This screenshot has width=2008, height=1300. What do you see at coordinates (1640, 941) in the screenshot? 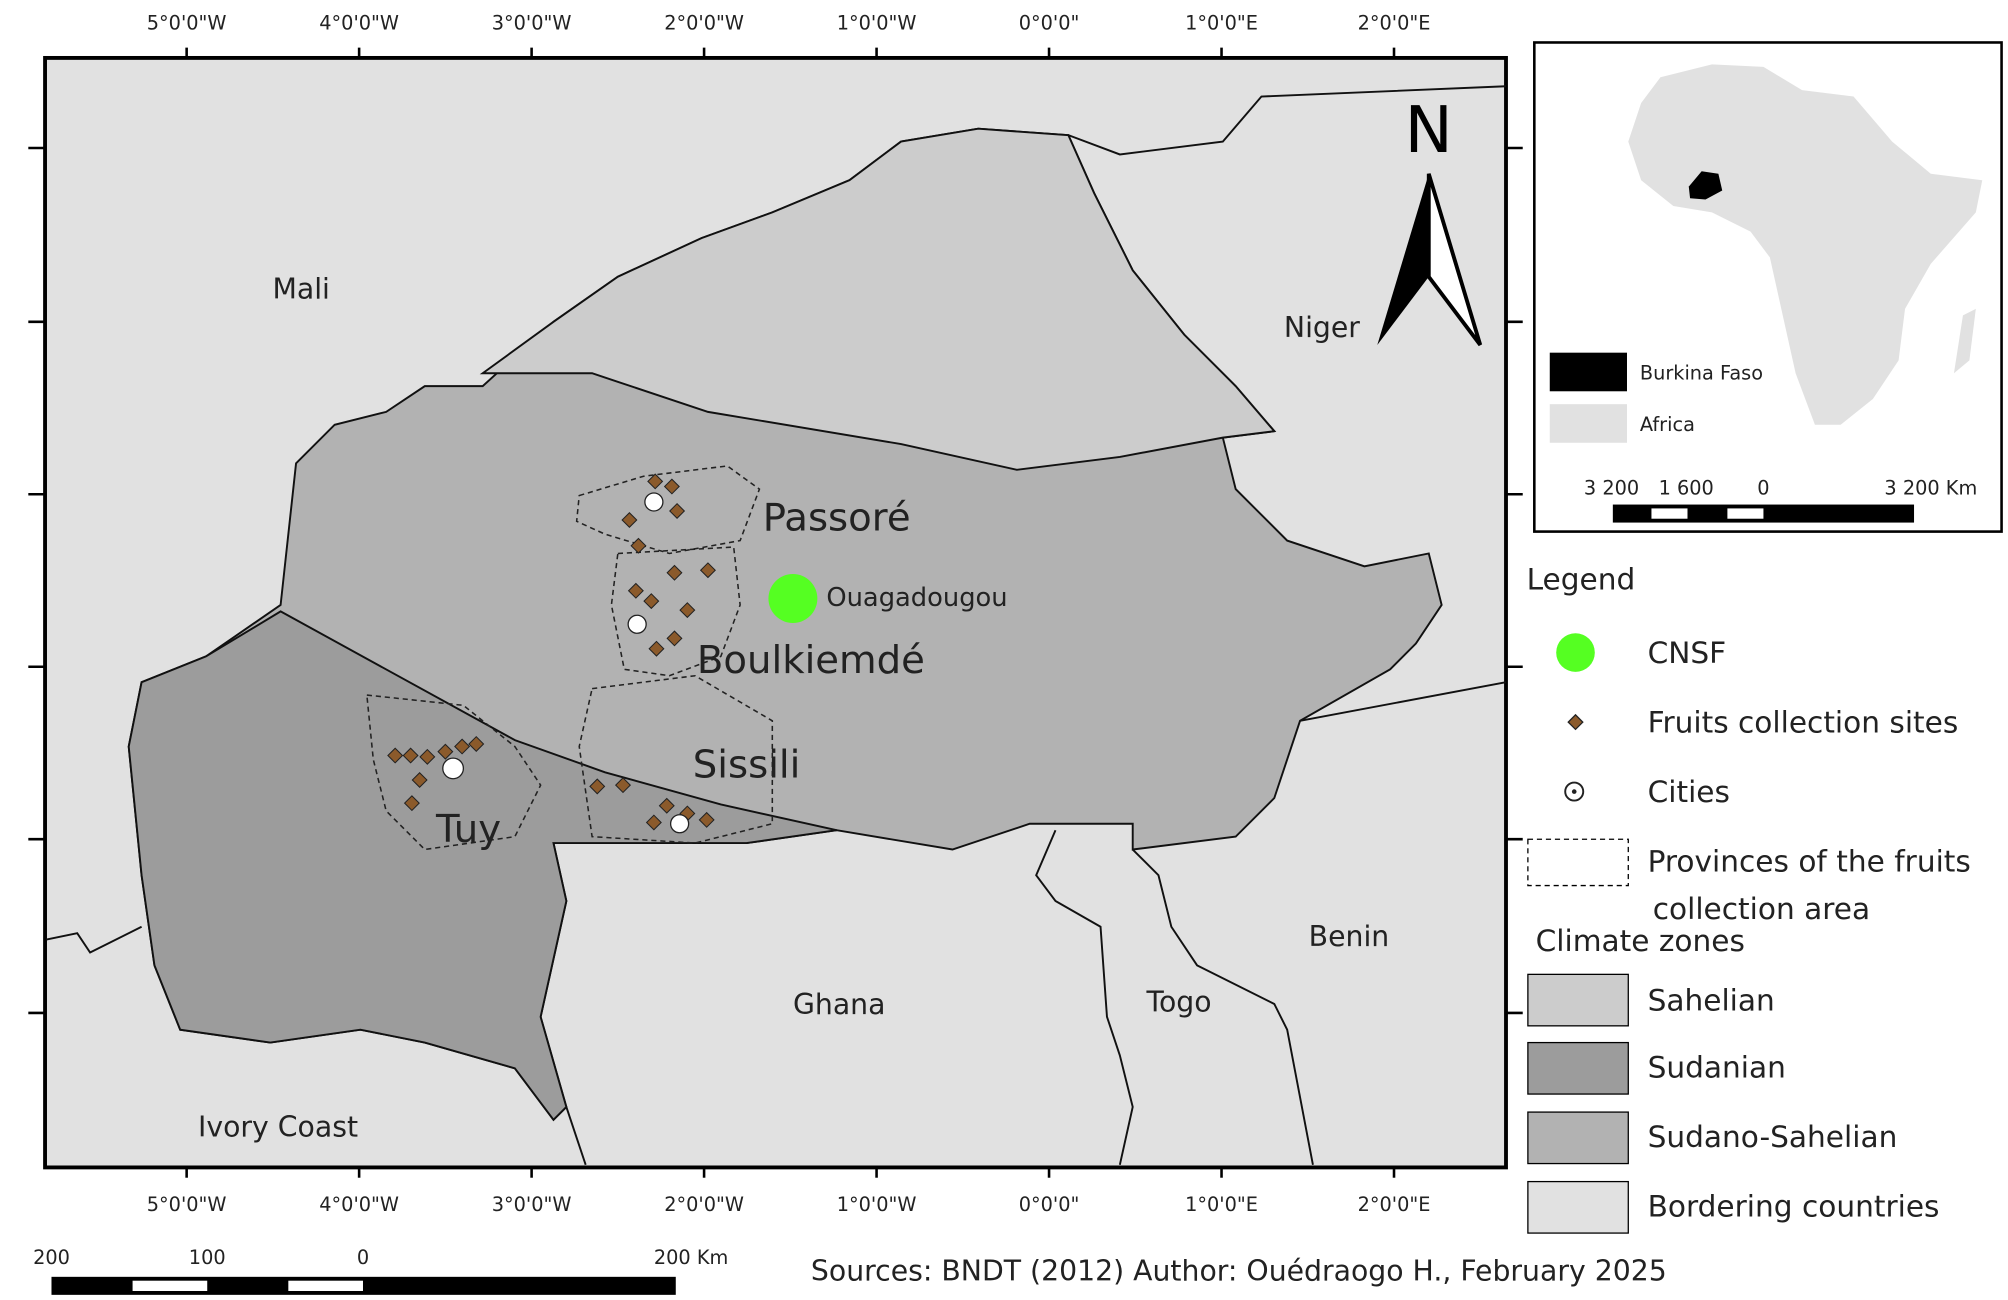
I see `climate-title: Climate zones` at bounding box center [1640, 941].